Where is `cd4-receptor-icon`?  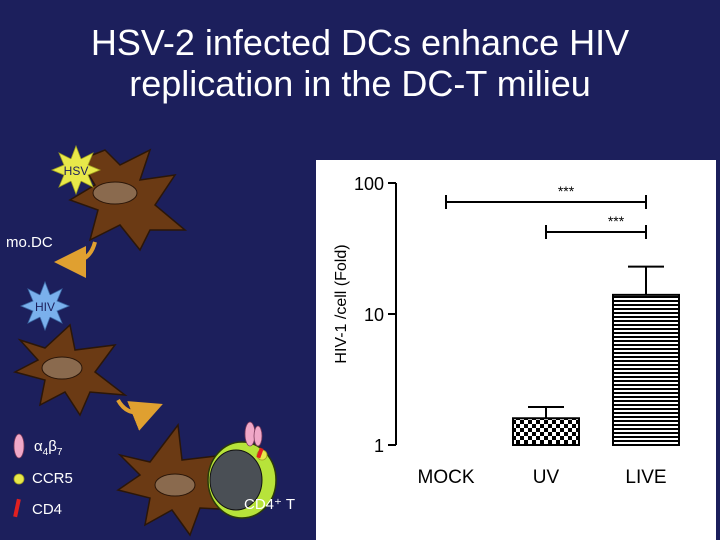 cd4-receptor-icon is located at coordinates (17, 508).